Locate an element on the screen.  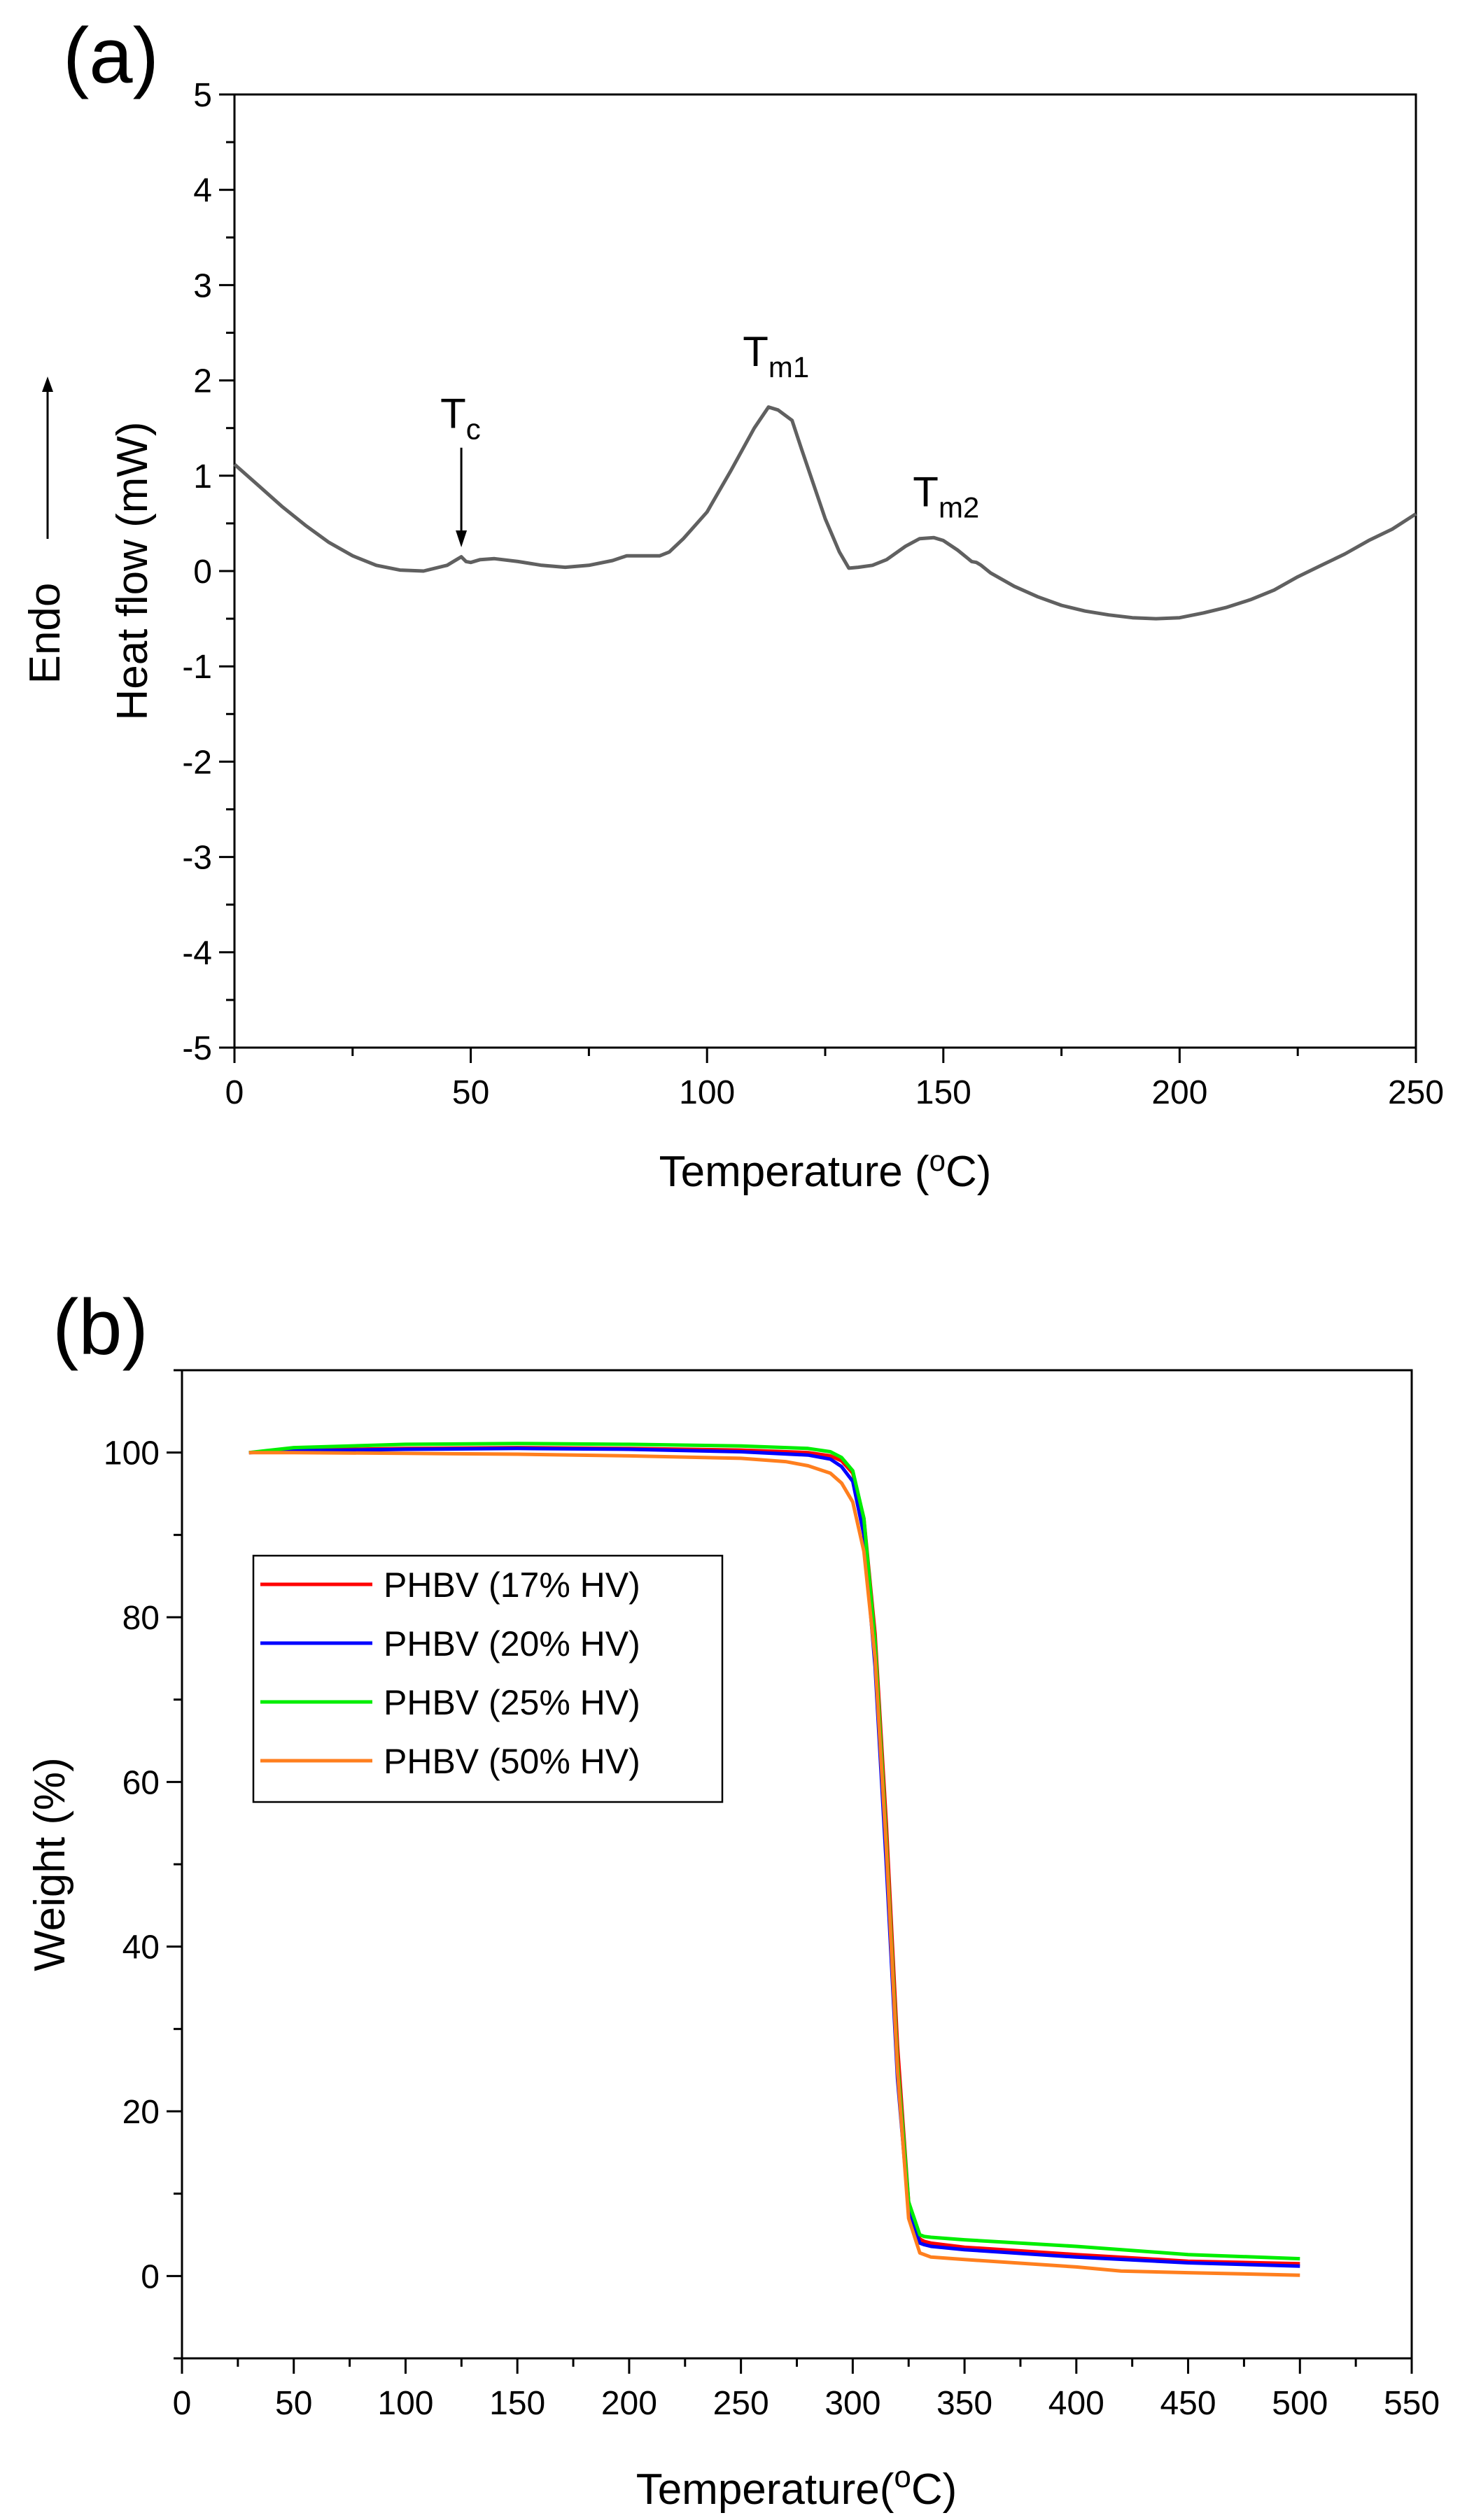
panel-b-x-tick-label: 550 is located at coordinates (1412, 2403).